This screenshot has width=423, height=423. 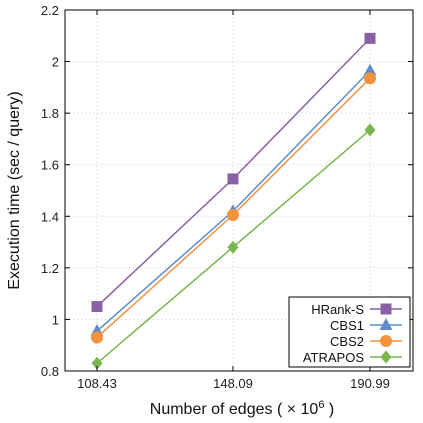 I want to click on legend-label-cbs1: CBS1, so click(x=347, y=325).